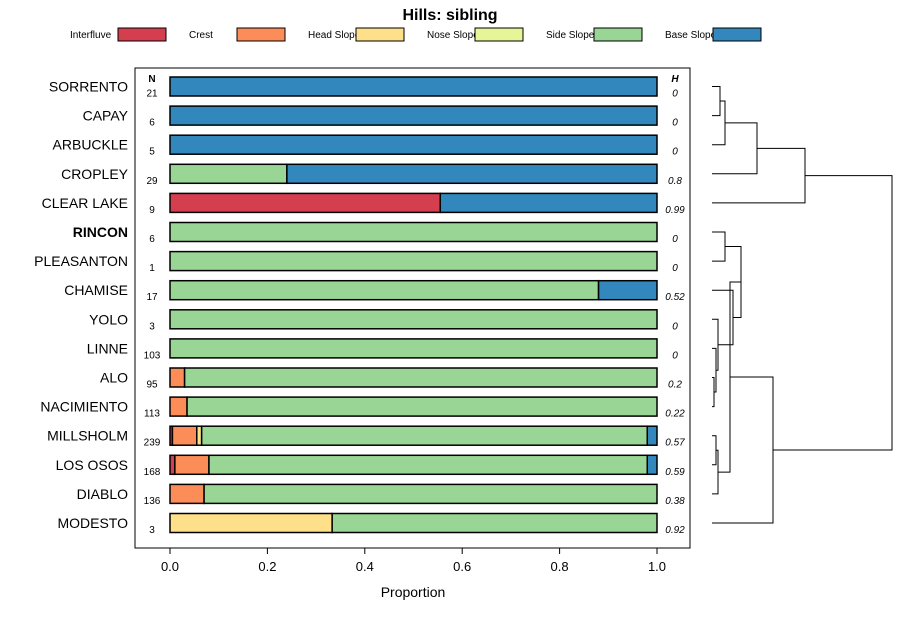  Describe the element at coordinates (453, 35) in the screenshot. I see `legend-label-nose-slope: Nose Slope` at that location.